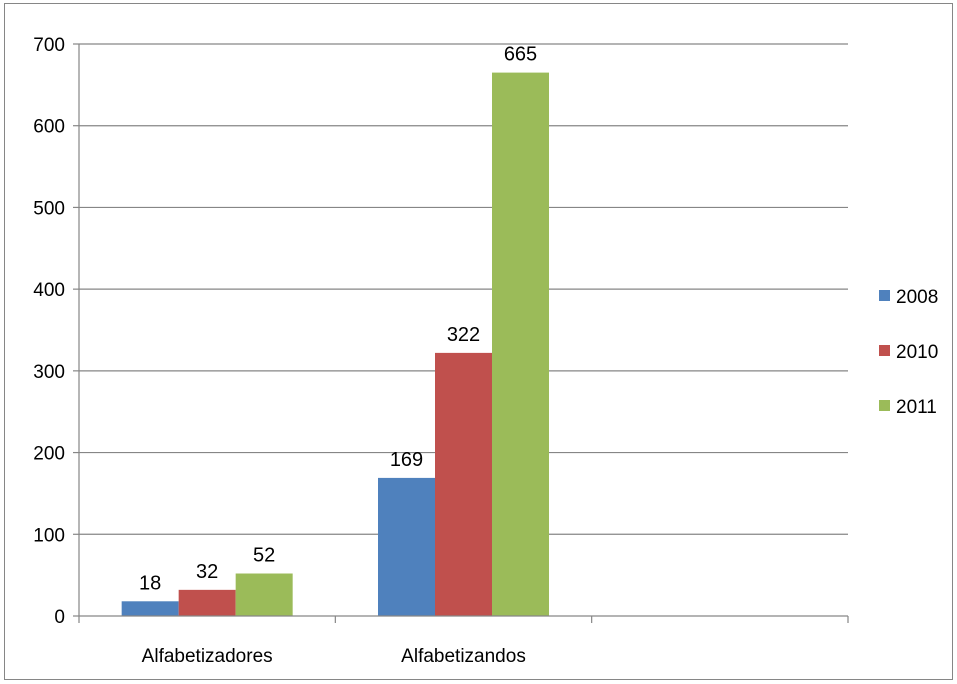 The height and width of the screenshot is (684, 957). What do you see at coordinates (59, 617) in the screenshot?
I see `y-tick-label: 0` at bounding box center [59, 617].